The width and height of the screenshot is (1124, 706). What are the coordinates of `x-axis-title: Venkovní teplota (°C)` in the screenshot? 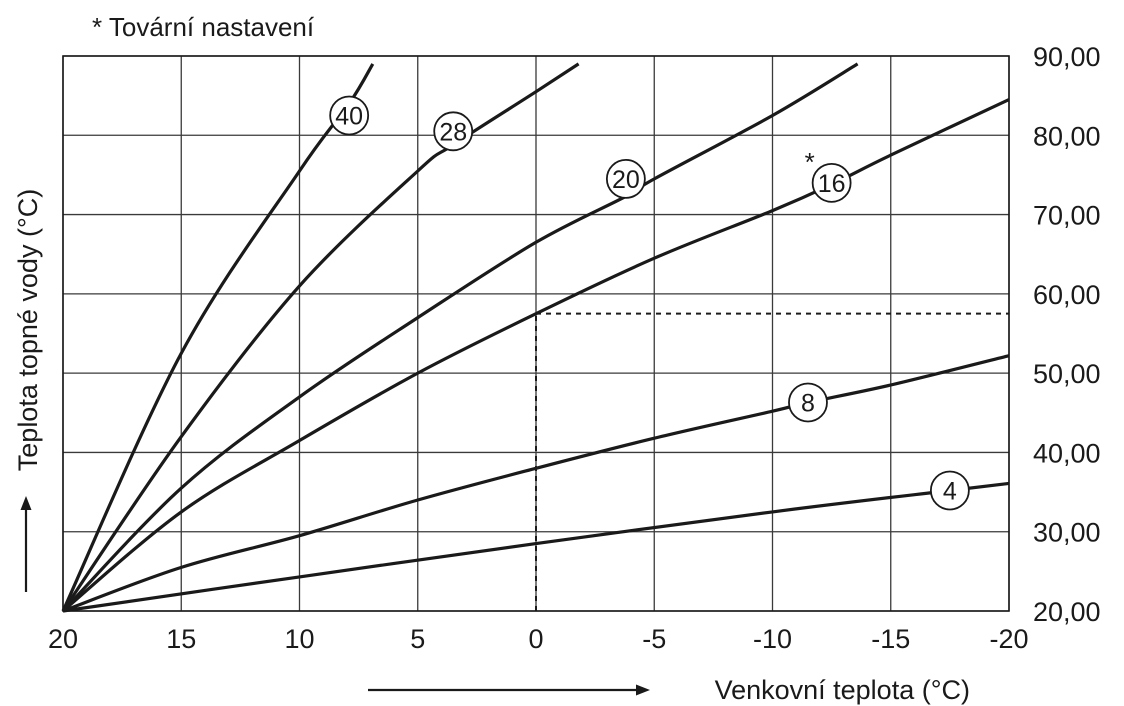 It's located at (842, 690).